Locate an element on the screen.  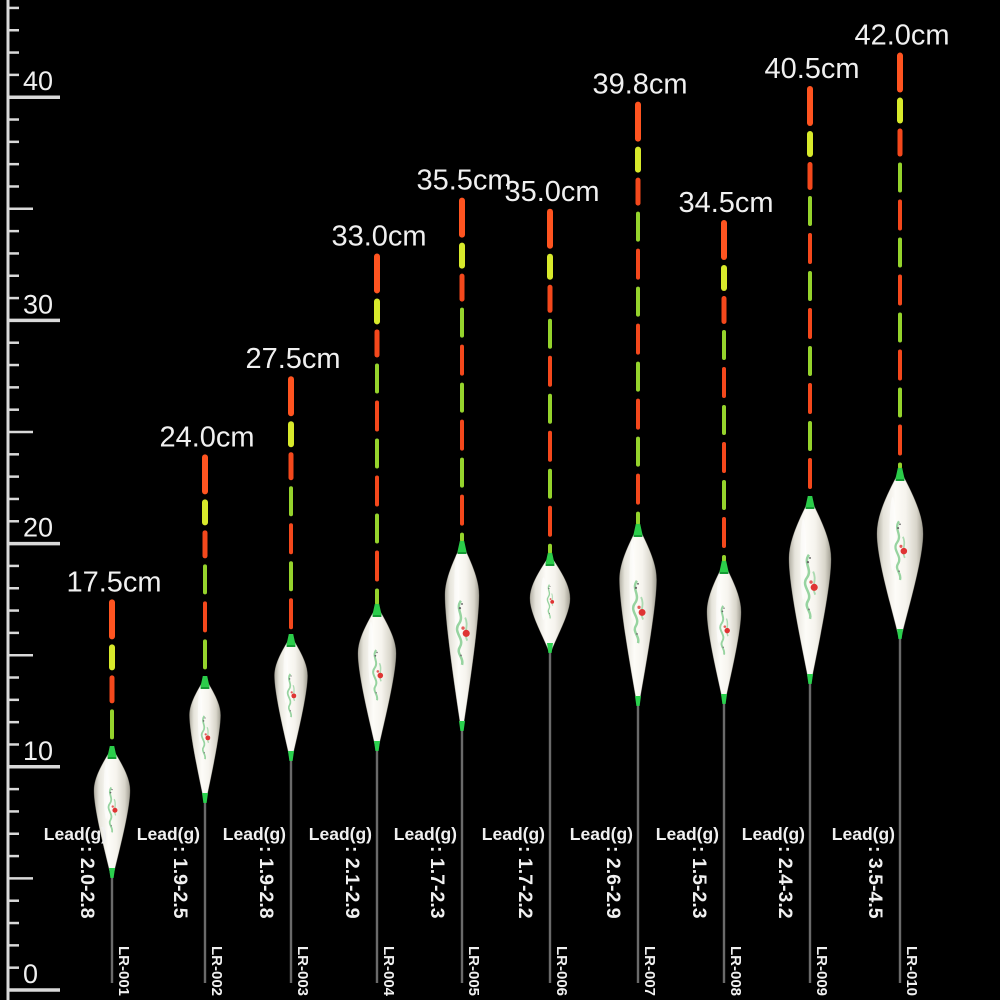
model-label: LR-005 is located at coordinates (473, 971).